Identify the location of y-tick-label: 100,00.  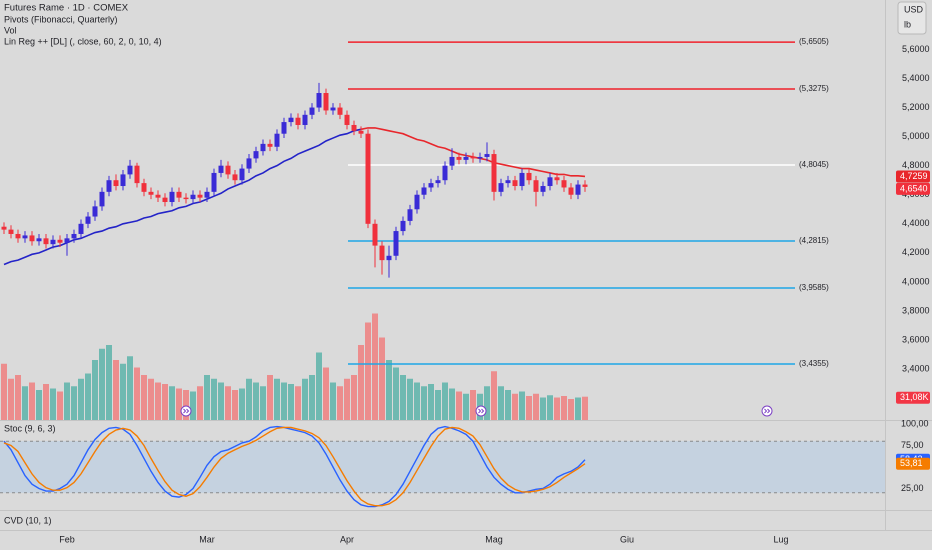
(915, 423).